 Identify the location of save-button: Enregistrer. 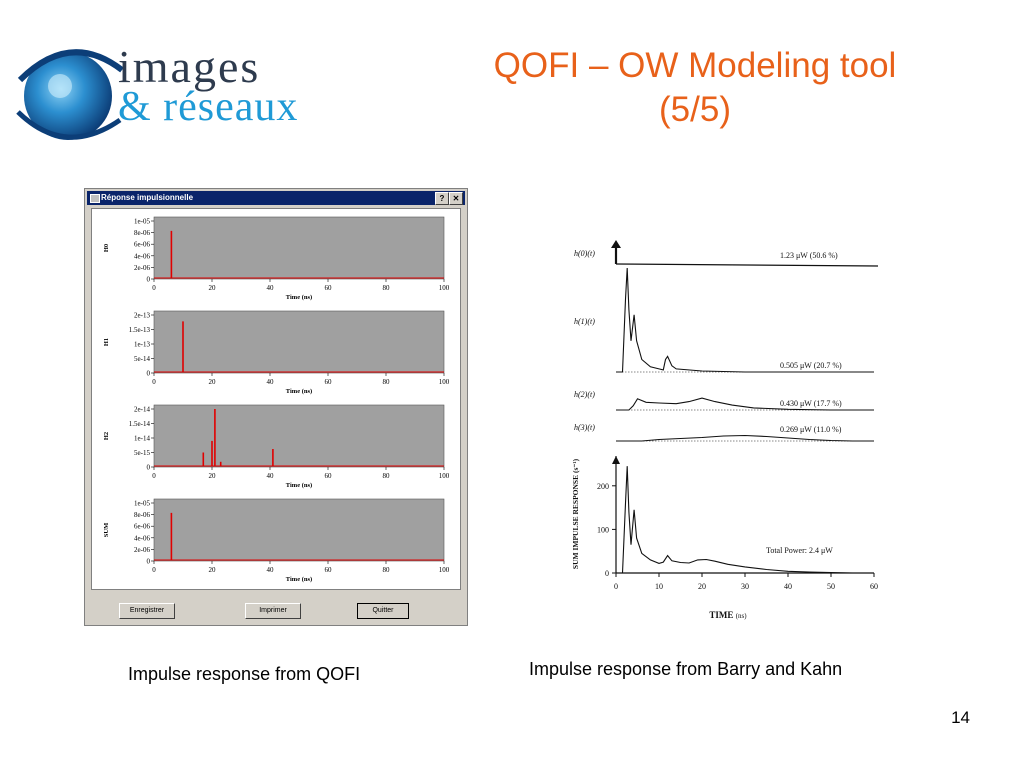
(147, 611).